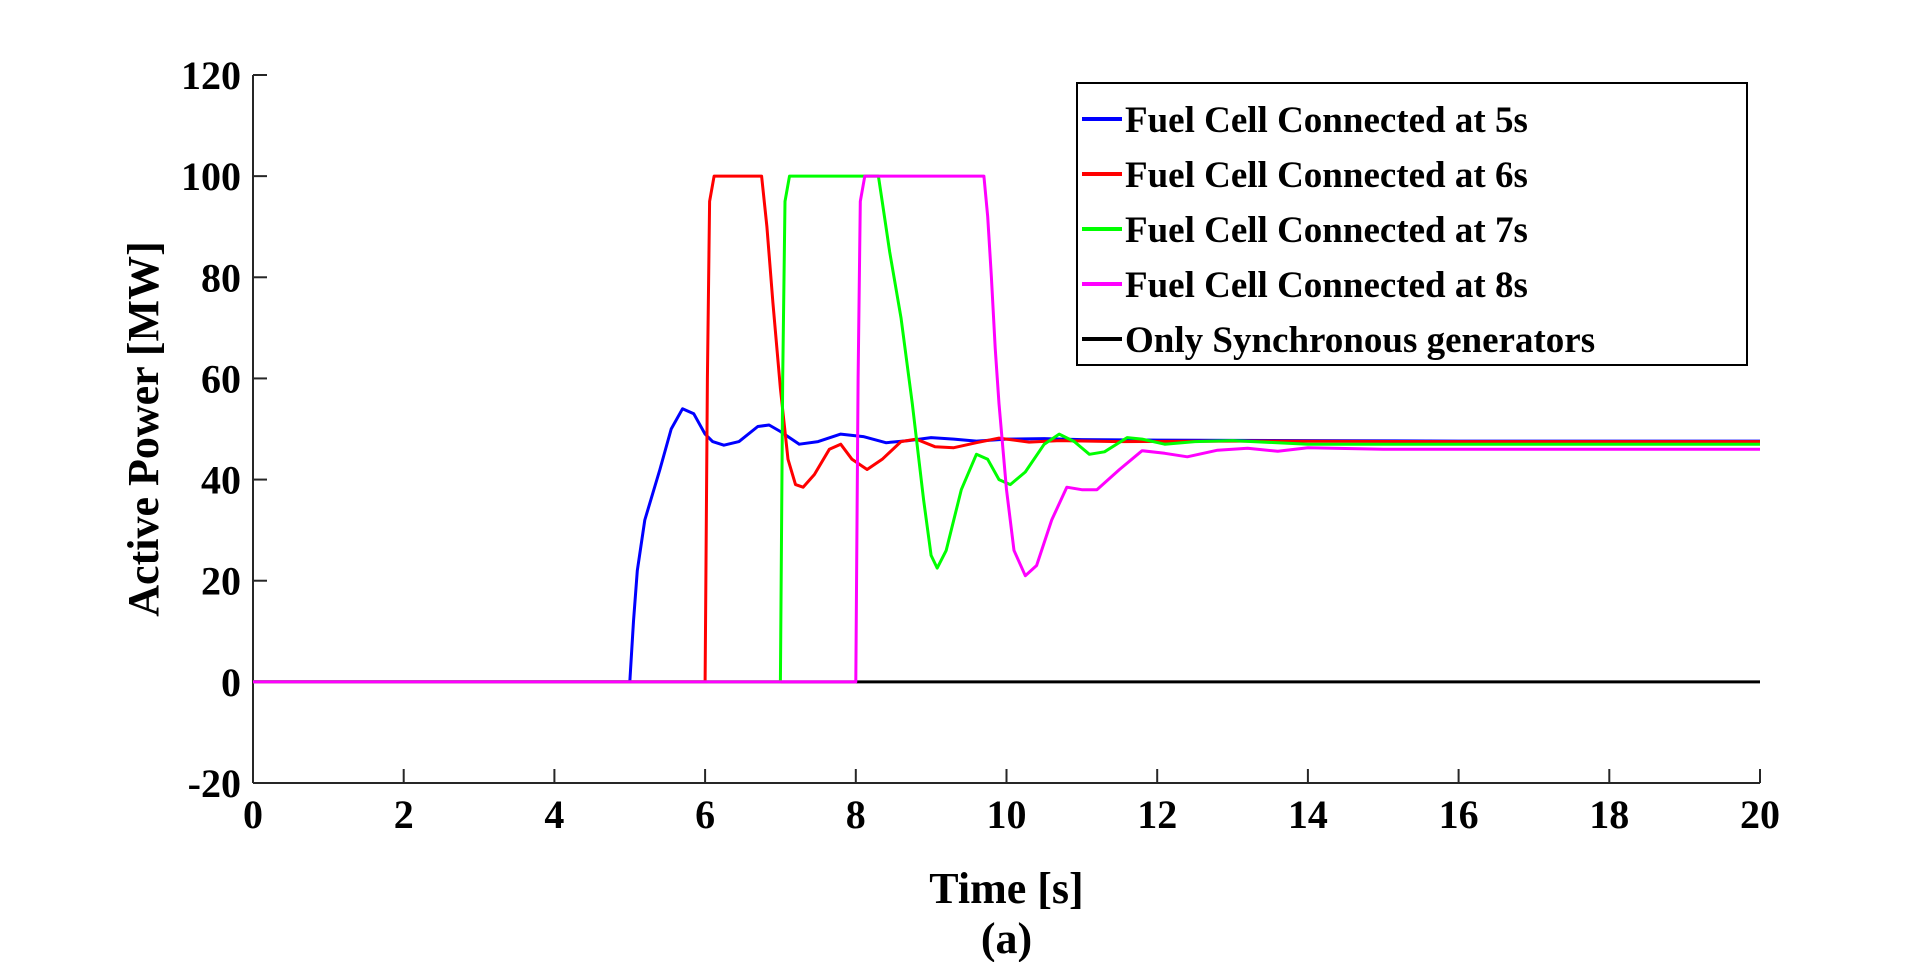 This screenshot has height=962, width=1920. Describe the element at coordinates (1006, 888) in the screenshot. I see `x-axis-title: Time [s]` at that location.